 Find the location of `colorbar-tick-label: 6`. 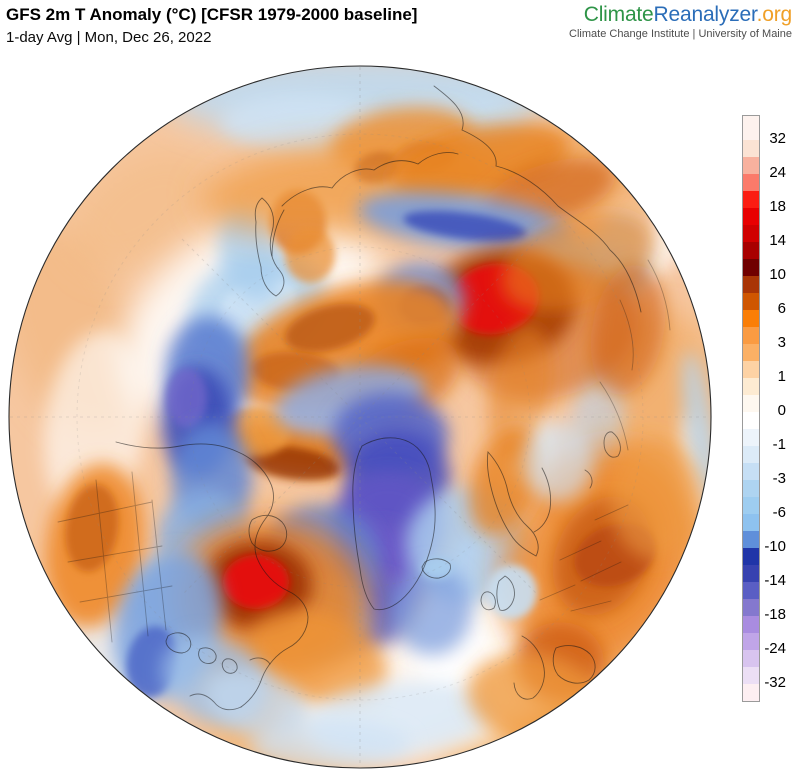

colorbar-tick-label: 6 is located at coordinates (781, 308).